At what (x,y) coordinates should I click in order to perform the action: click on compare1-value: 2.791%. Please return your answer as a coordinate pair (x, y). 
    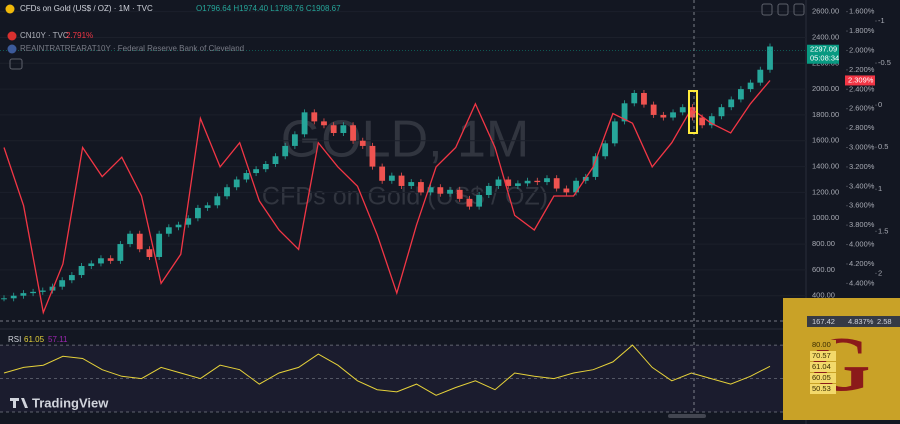
    Looking at the image, I should click on (79, 35).